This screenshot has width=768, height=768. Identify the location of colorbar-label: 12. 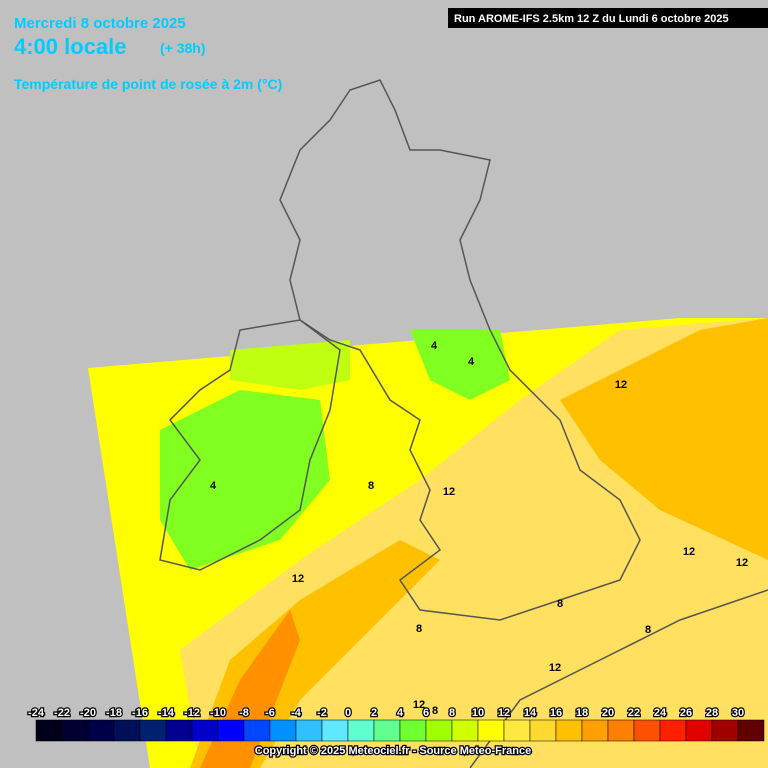
(504, 713).